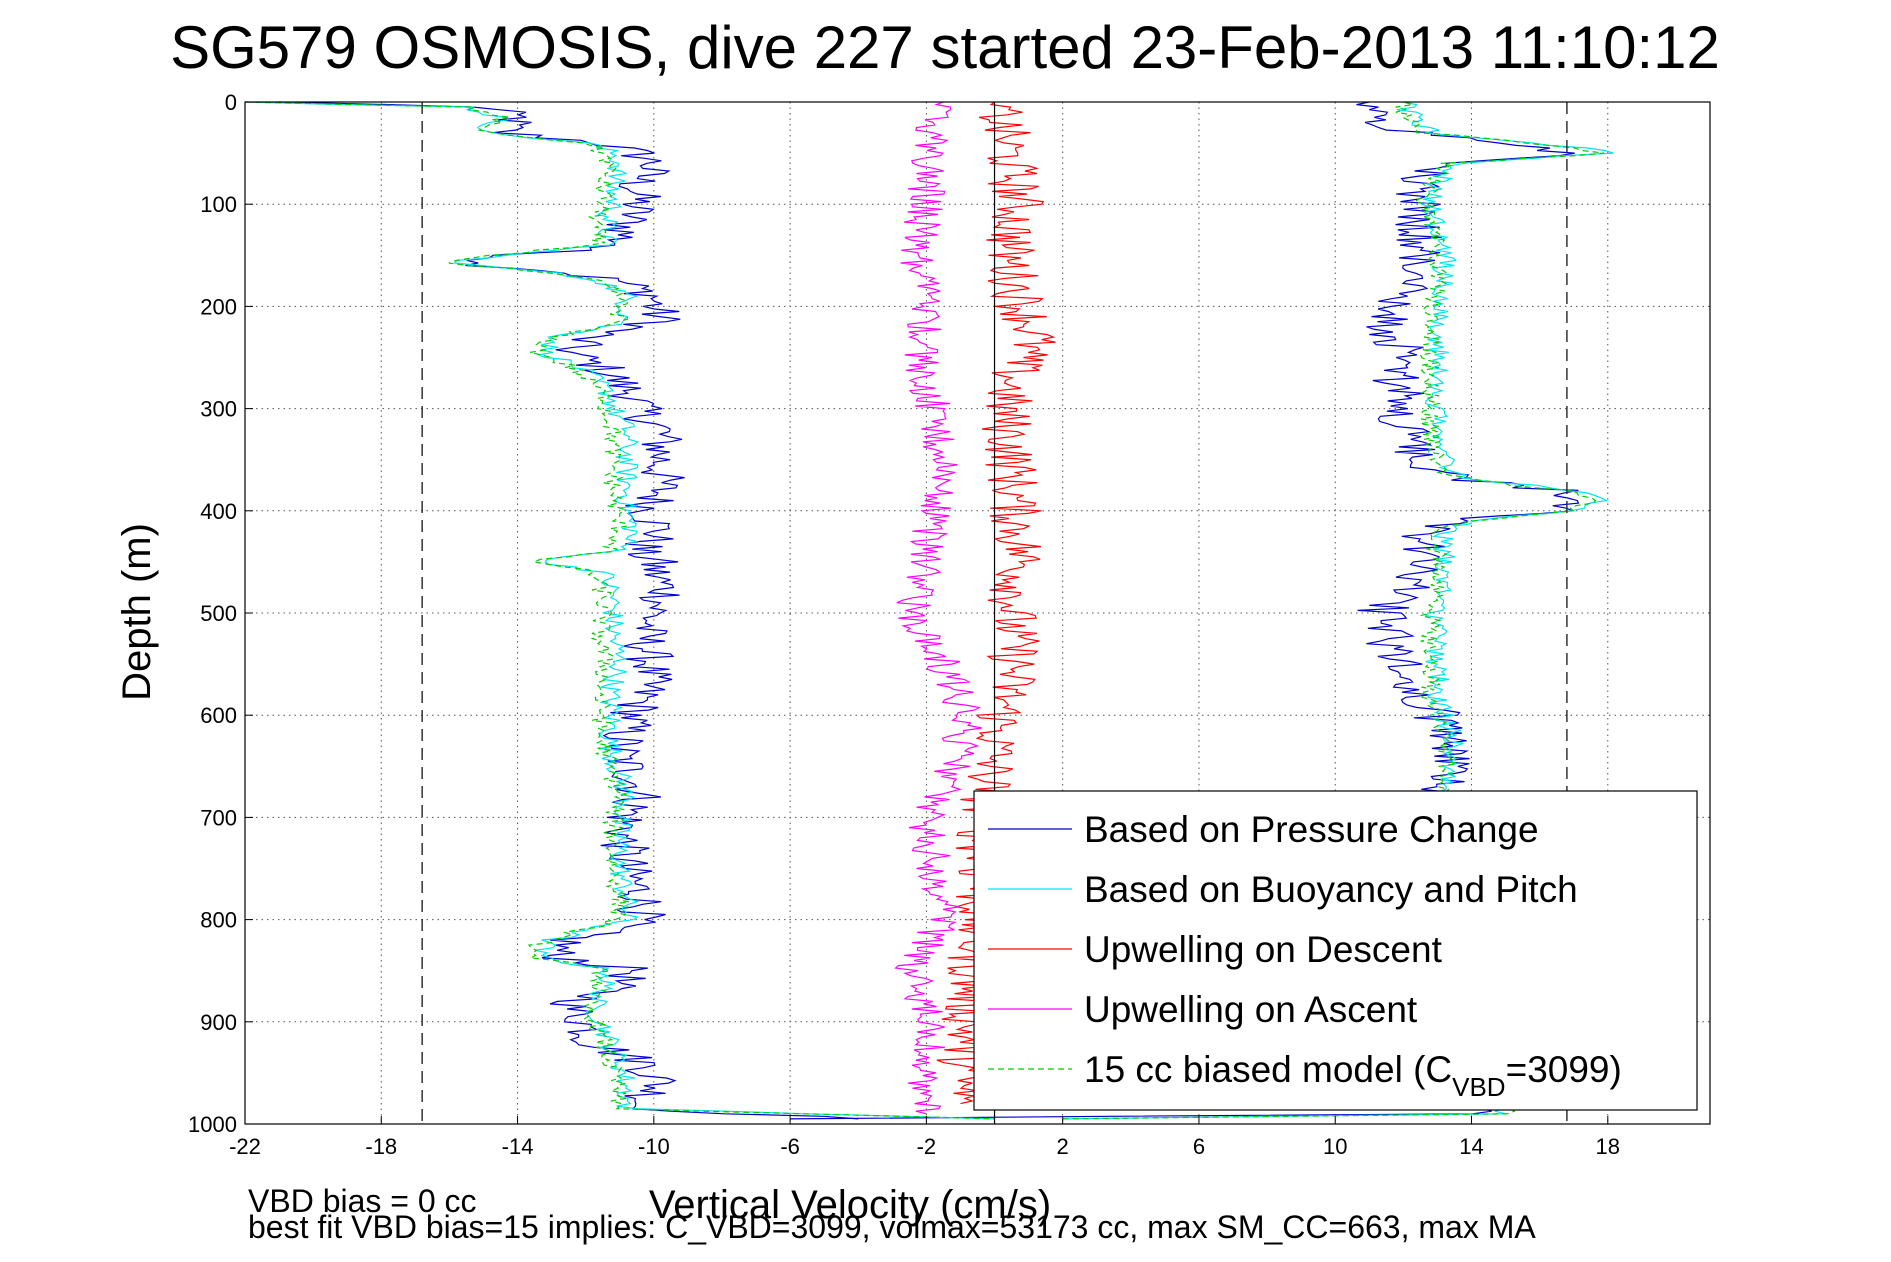  I want to click on y-tick-label: 300, so click(218, 409).